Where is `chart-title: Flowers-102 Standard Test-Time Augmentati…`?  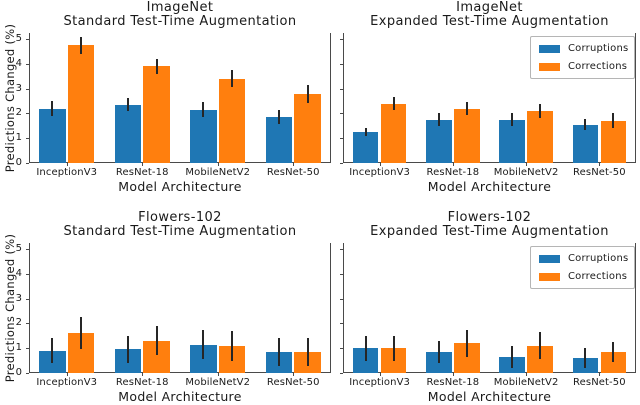
chart-title: Flowers-102 Standard Test-Time Augmentati… is located at coordinates (180, 225).